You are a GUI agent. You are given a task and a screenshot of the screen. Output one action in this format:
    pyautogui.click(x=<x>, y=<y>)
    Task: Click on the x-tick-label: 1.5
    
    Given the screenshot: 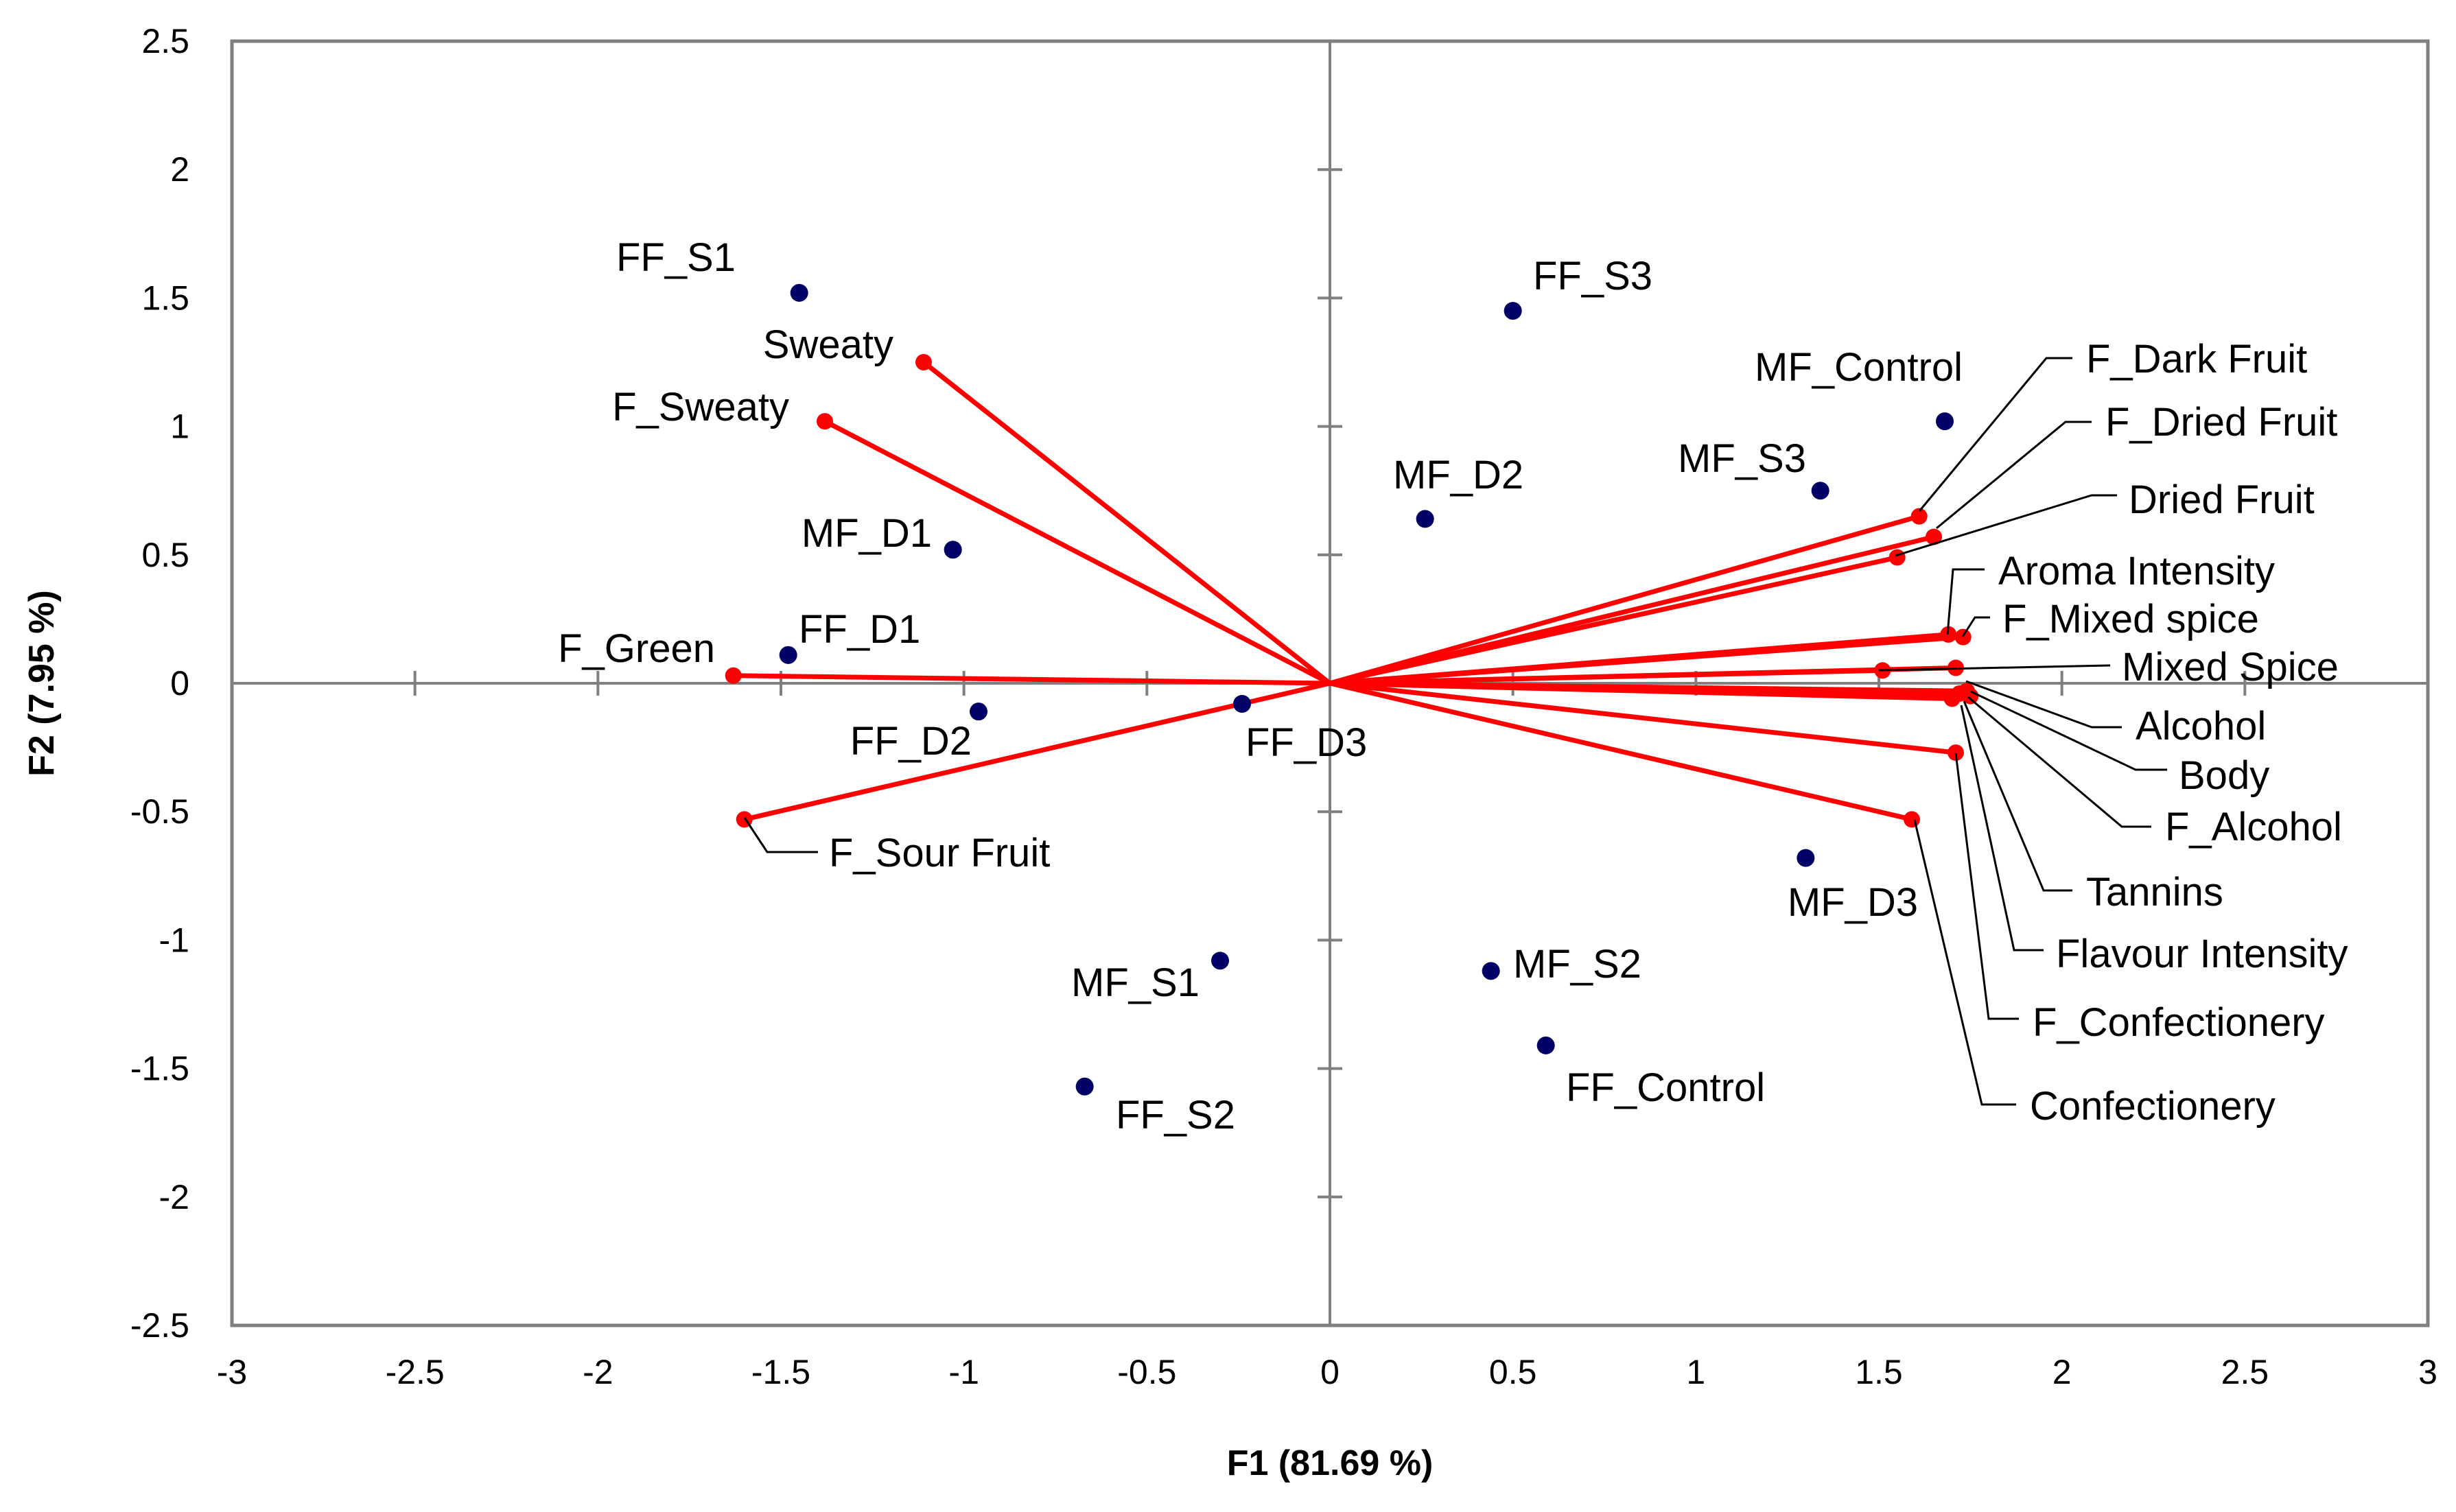 What is the action you would take?
    pyautogui.click(x=1879, y=1372)
    